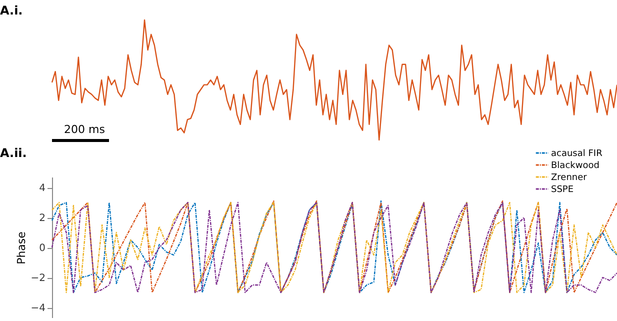  What do you see at coordinates (84, 129) in the screenshot?
I see `annotation: 200 ms` at bounding box center [84, 129].